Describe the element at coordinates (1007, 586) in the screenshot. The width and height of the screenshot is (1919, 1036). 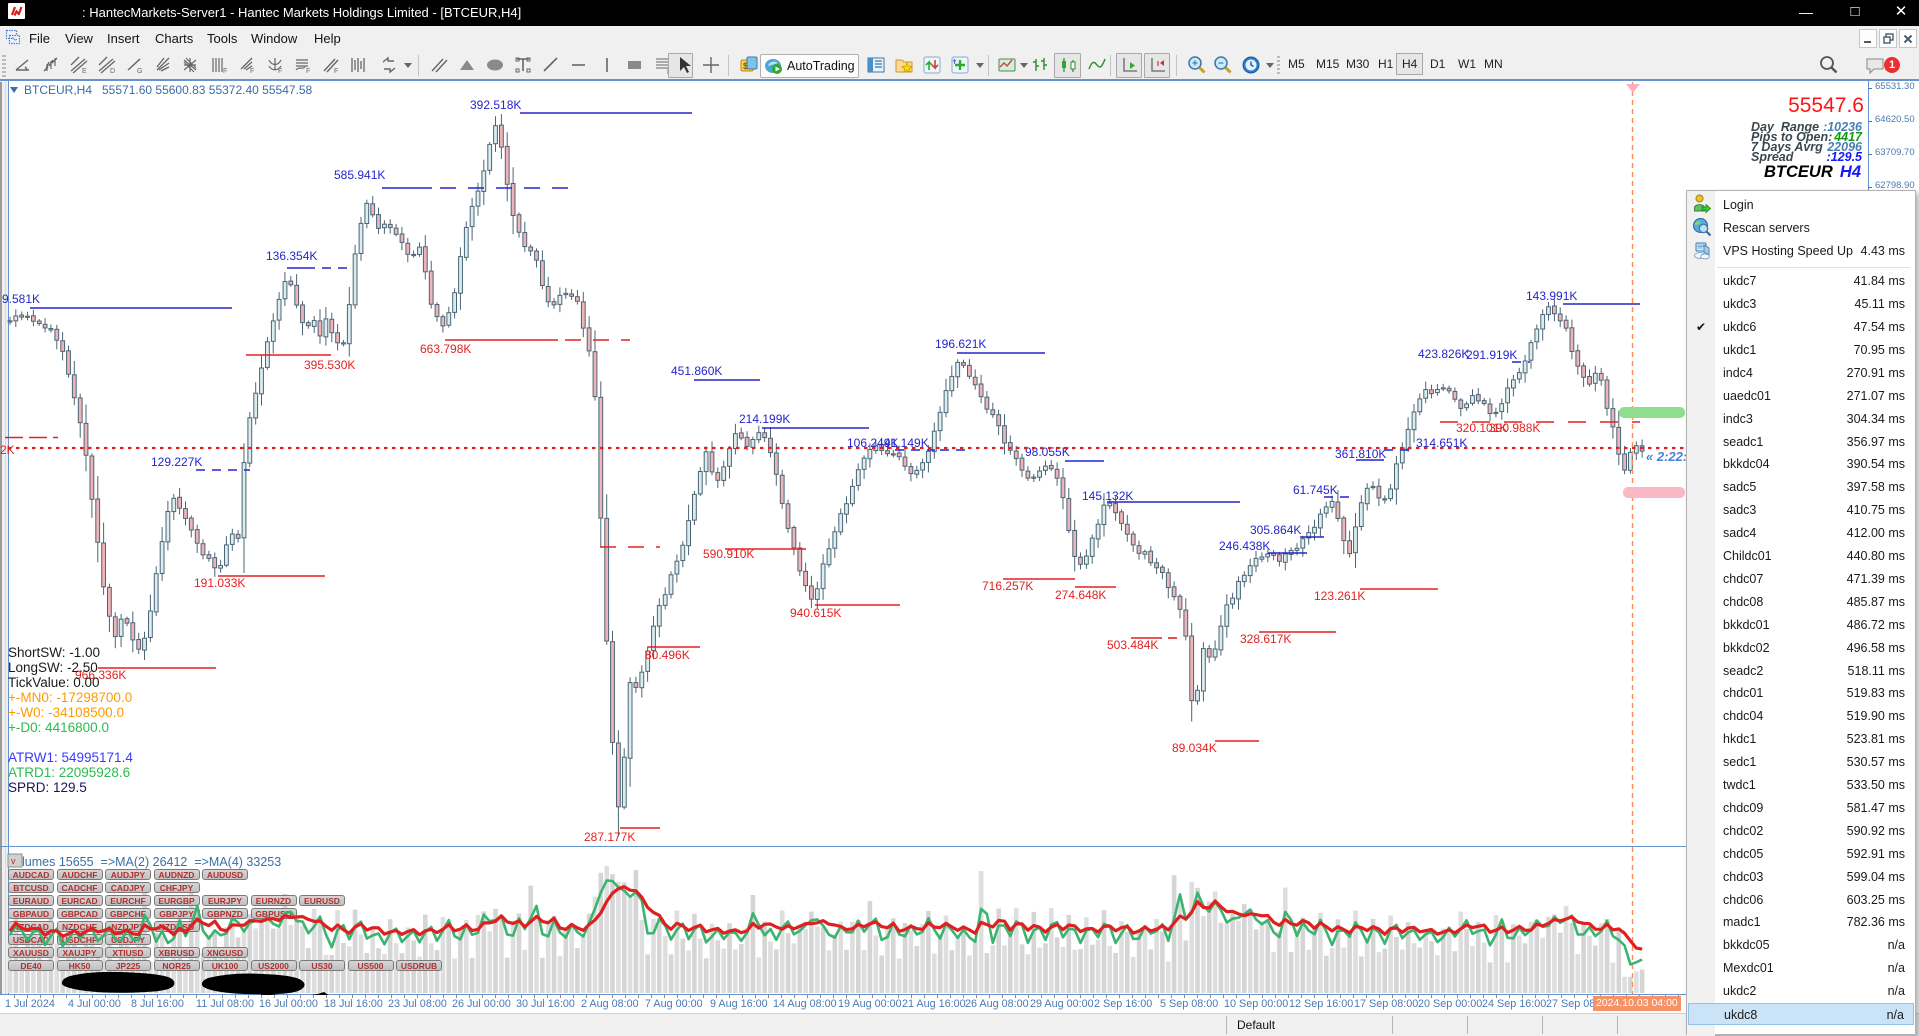
I see `svg-text: 716.257K` at that location.